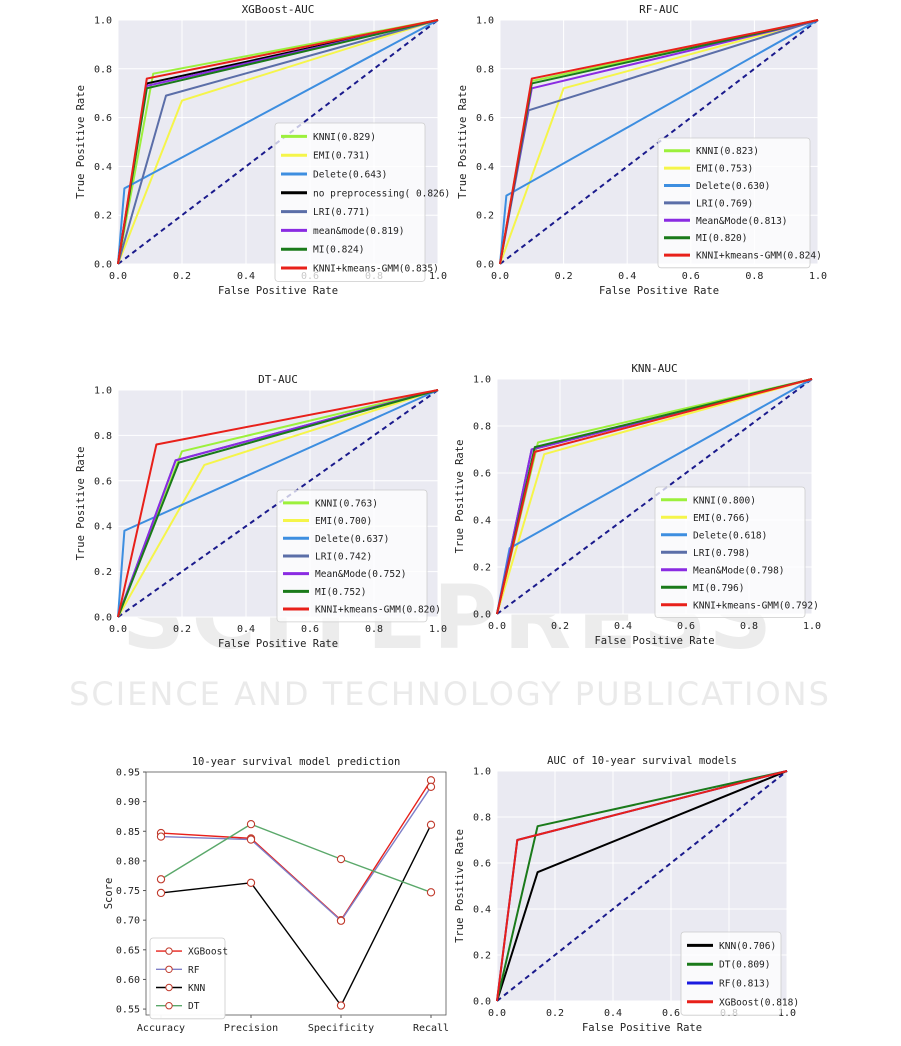  What do you see at coordinates (208, 952) in the screenshot?
I see `legend-label: XGBoost` at bounding box center [208, 952].